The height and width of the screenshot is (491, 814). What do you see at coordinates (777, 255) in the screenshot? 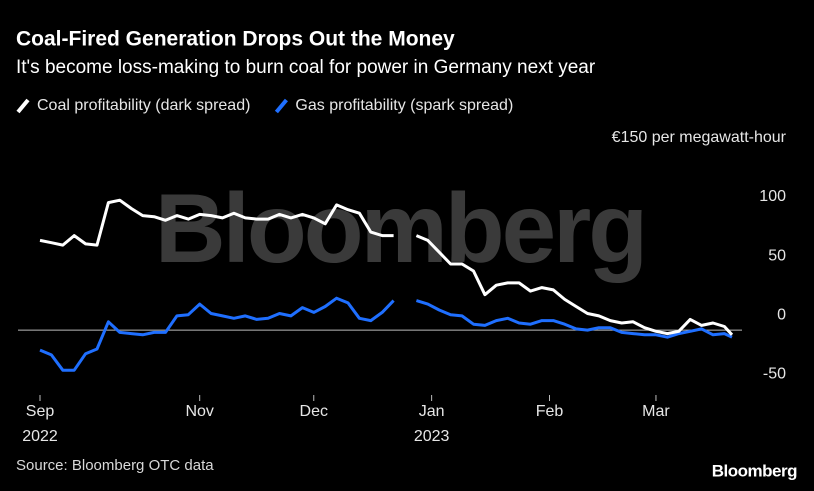
I see `y-tick-label: 50` at bounding box center [777, 255].